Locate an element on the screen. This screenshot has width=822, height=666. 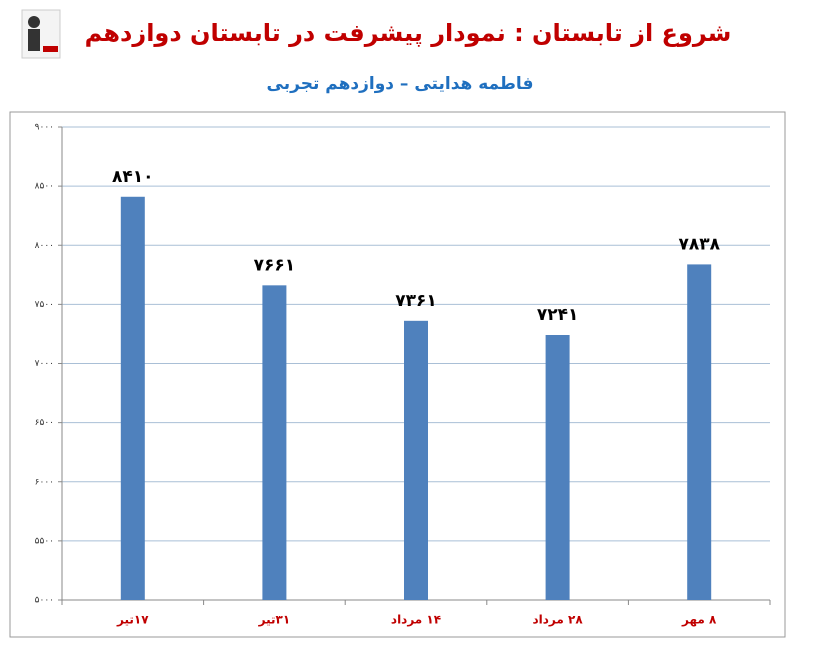
data-label: ۷۸۳۸ is located at coordinates (699, 244).